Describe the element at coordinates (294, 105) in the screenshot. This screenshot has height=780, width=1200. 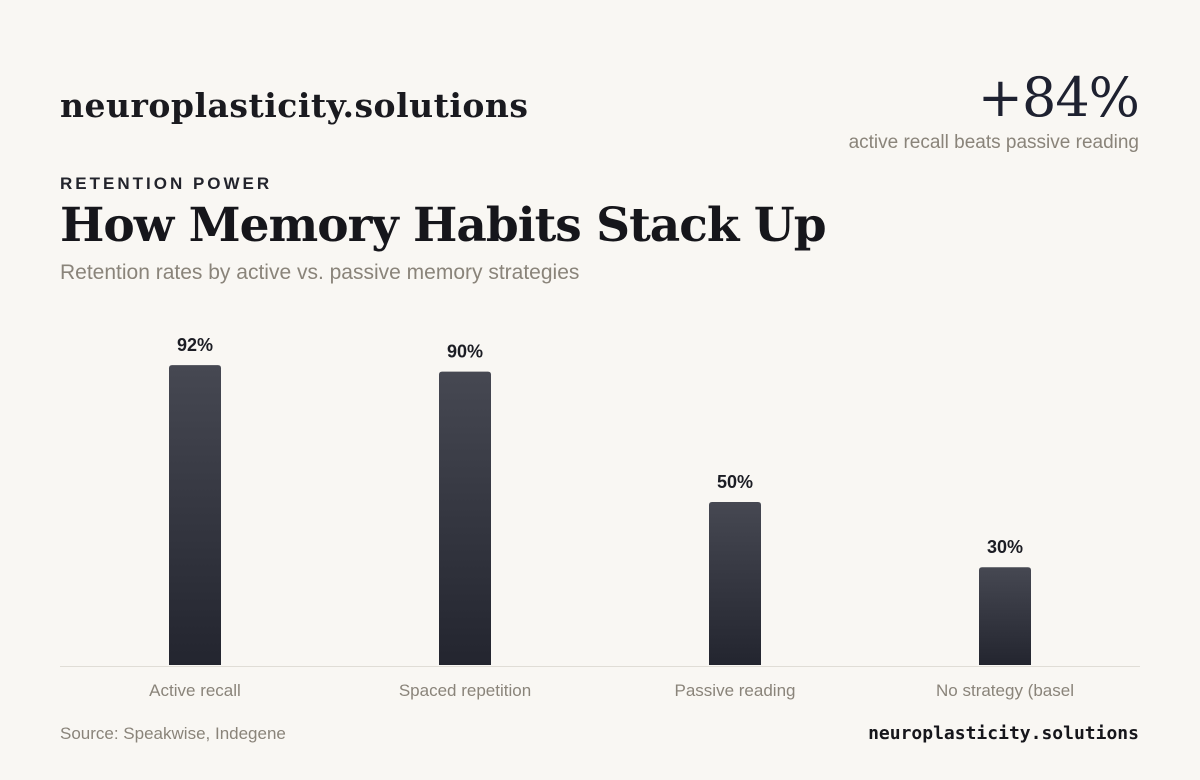
I see `brand-logo-text: neuroplasticity.solutions` at that location.